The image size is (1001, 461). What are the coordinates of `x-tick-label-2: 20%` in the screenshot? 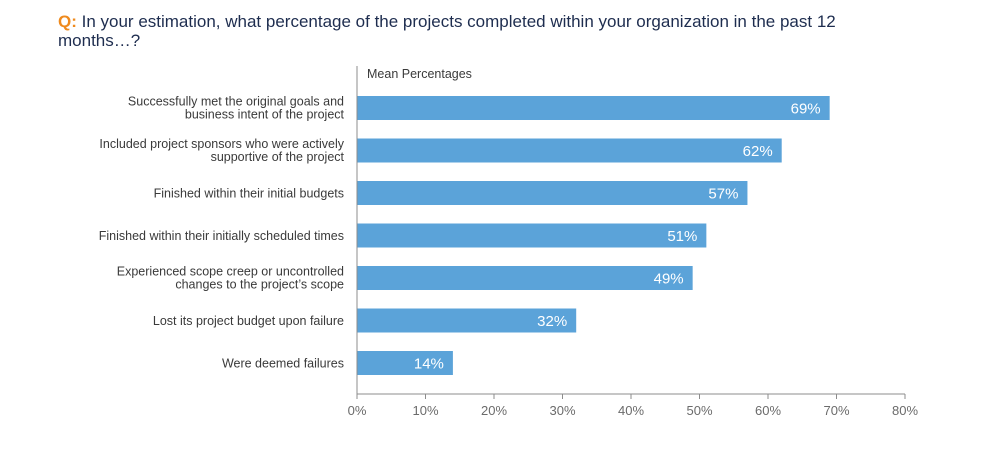 It's located at (494, 410).